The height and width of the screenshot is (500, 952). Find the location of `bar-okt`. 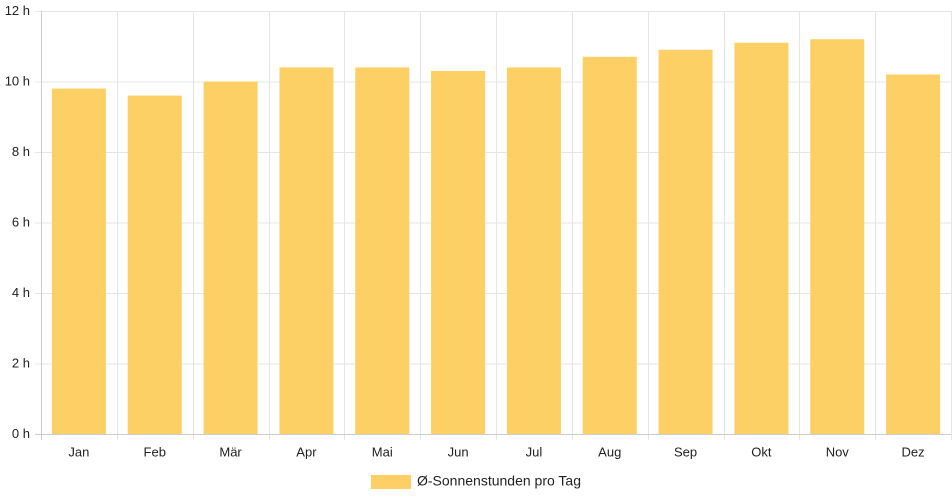

bar-okt is located at coordinates (761, 238).